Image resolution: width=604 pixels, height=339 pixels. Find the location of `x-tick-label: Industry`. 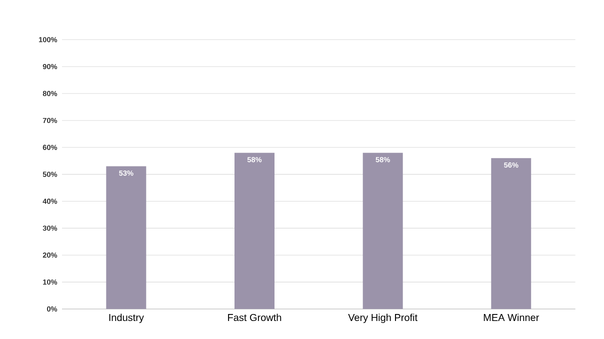

x-tick-label: Industry is located at coordinates (126, 319).